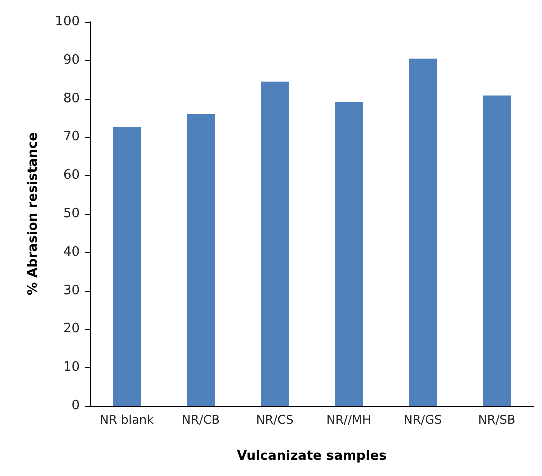  Describe the element at coordinates (71, 329) in the screenshot. I see `y-tick-label: 20` at that location.